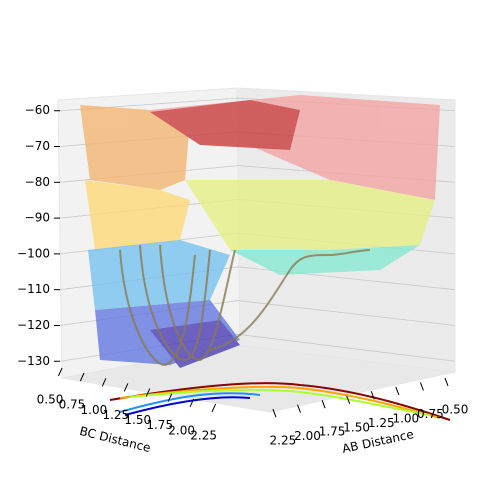 Image resolution: width=500 pixels, height=496 pixels. Describe the element at coordinates (245, 305) in the screenshot. I see `trajectory` at that location.